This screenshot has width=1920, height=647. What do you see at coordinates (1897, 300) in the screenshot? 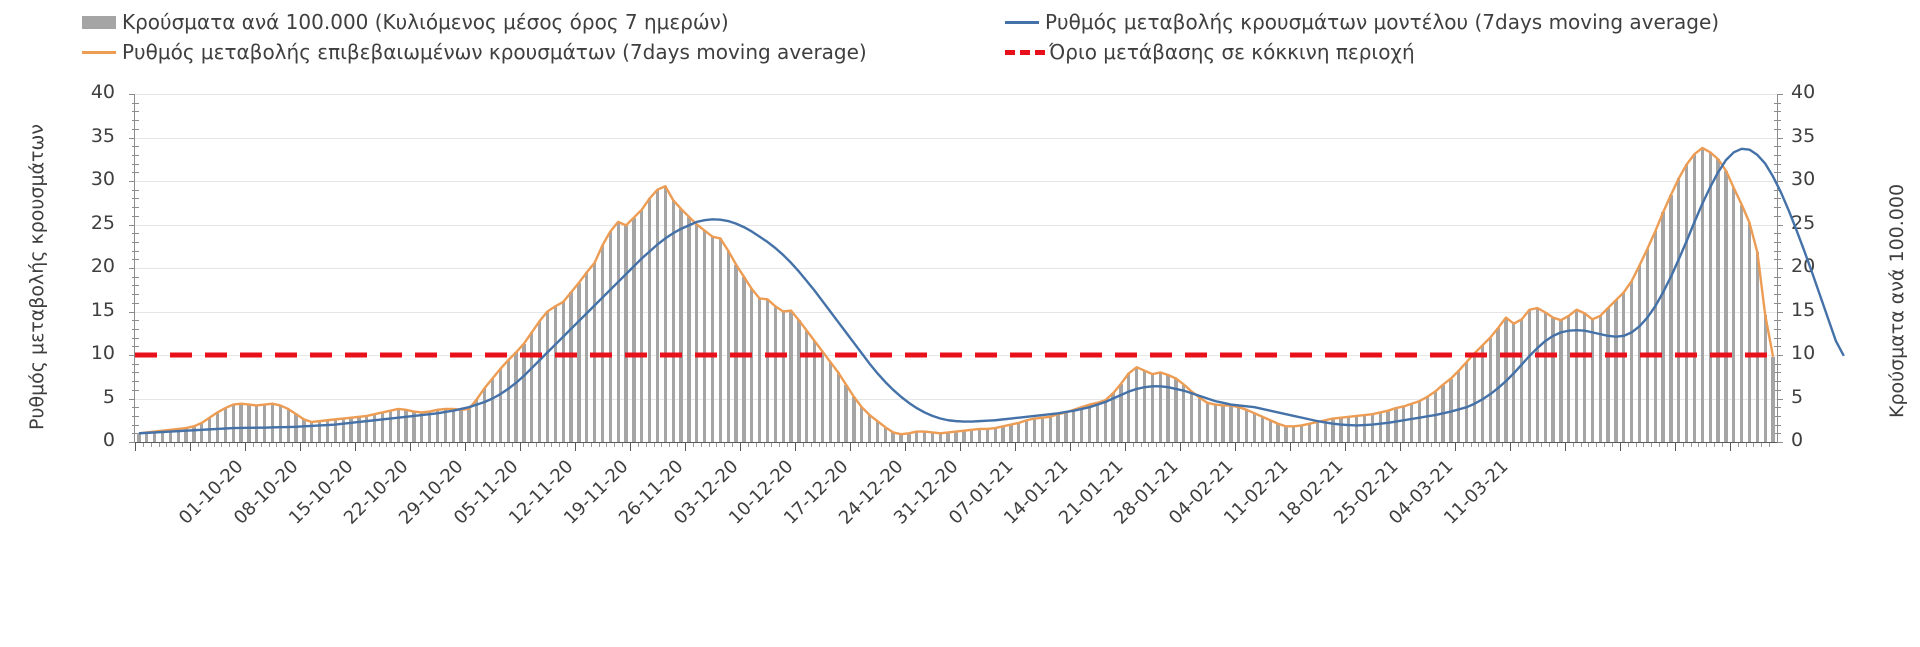
I see `y-axis-right-title: Κρούσματα ανά 100.000` at bounding box center [1897, 300].